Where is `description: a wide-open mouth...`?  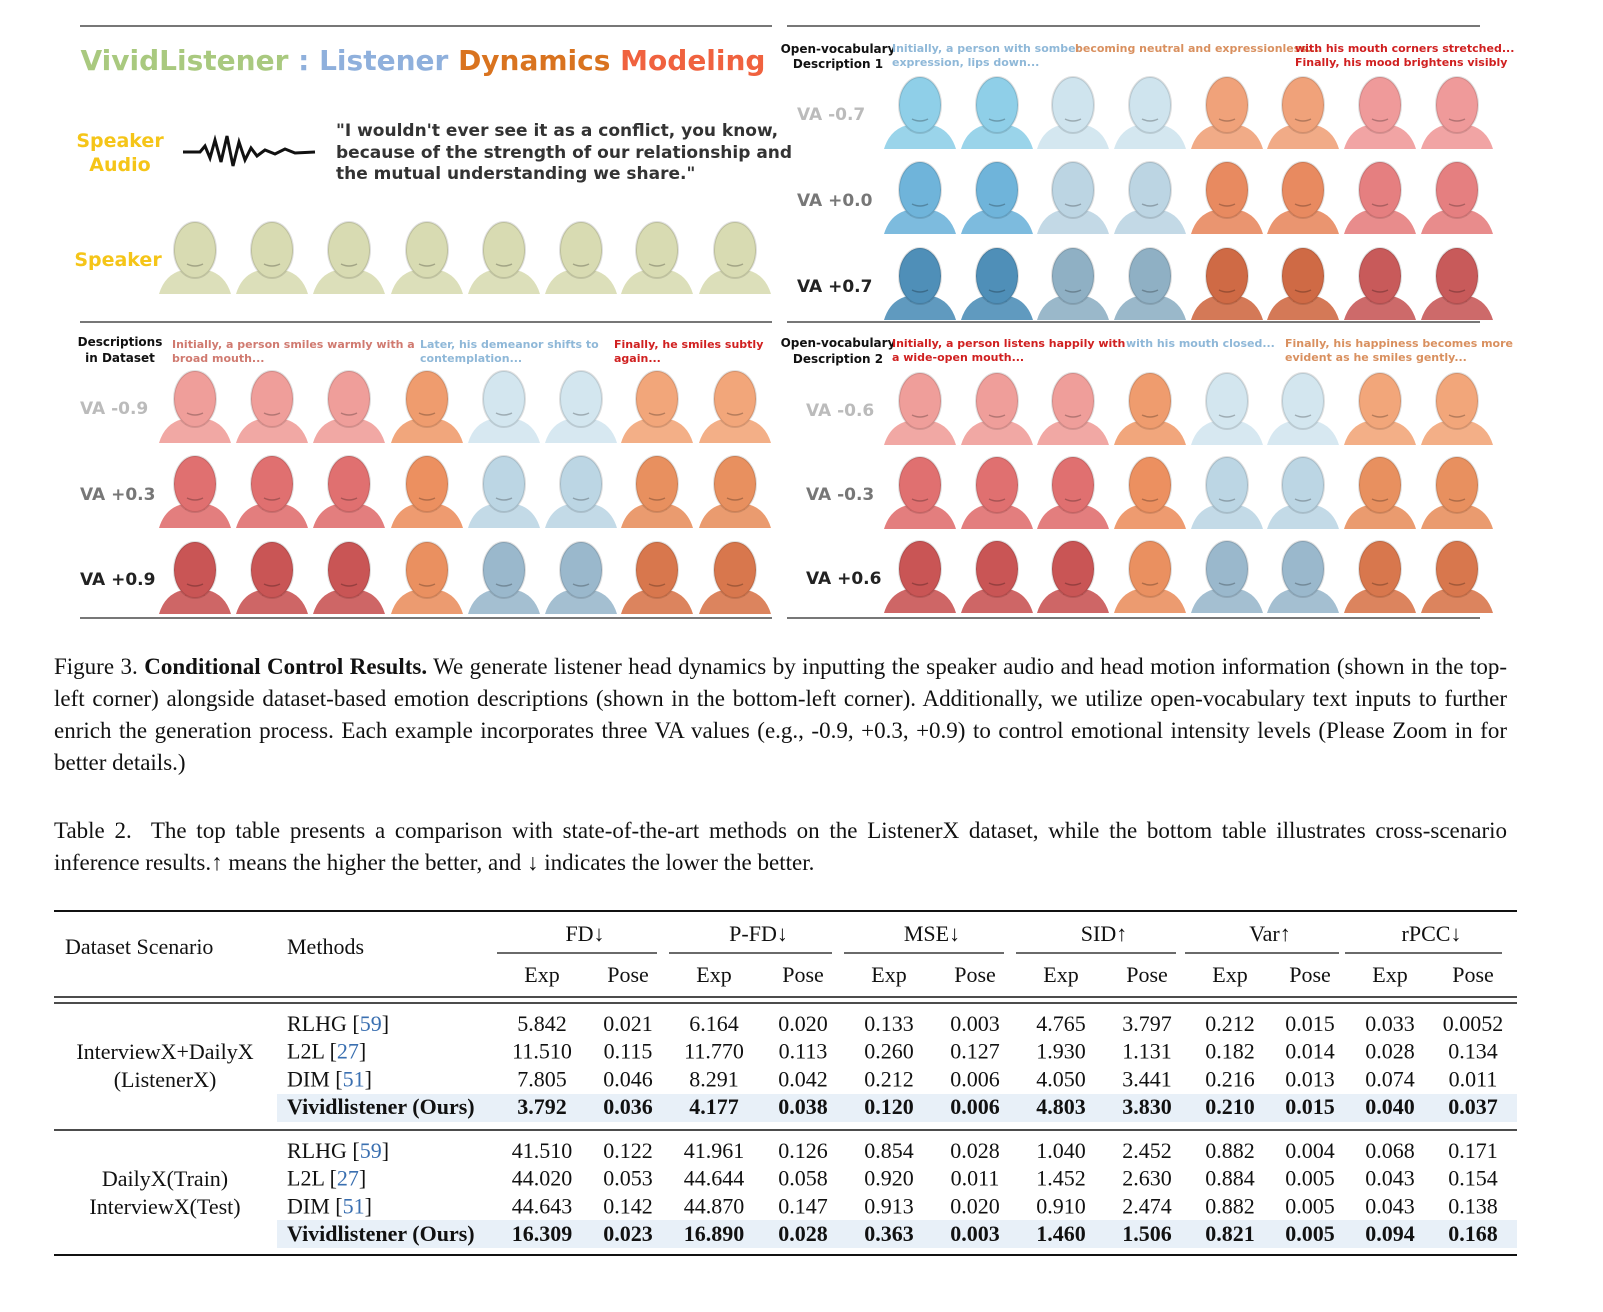 description: a wide-open mouth... is located at coordinates (958, 357).